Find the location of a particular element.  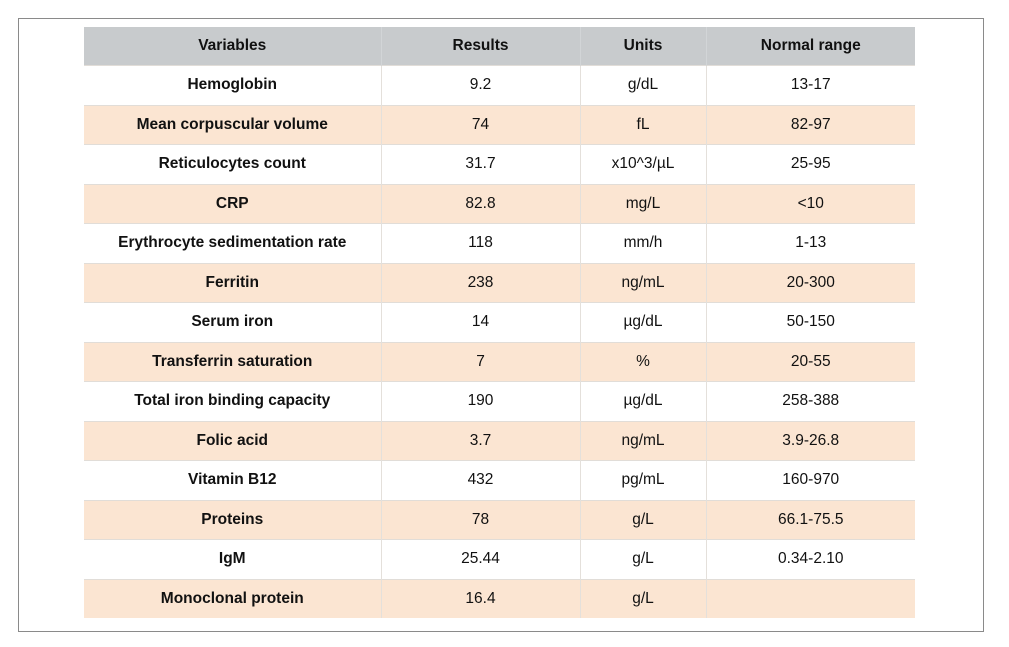

table-row: Serum iron 14 µg/dL 50-150 is located at coordinates (499, 322).